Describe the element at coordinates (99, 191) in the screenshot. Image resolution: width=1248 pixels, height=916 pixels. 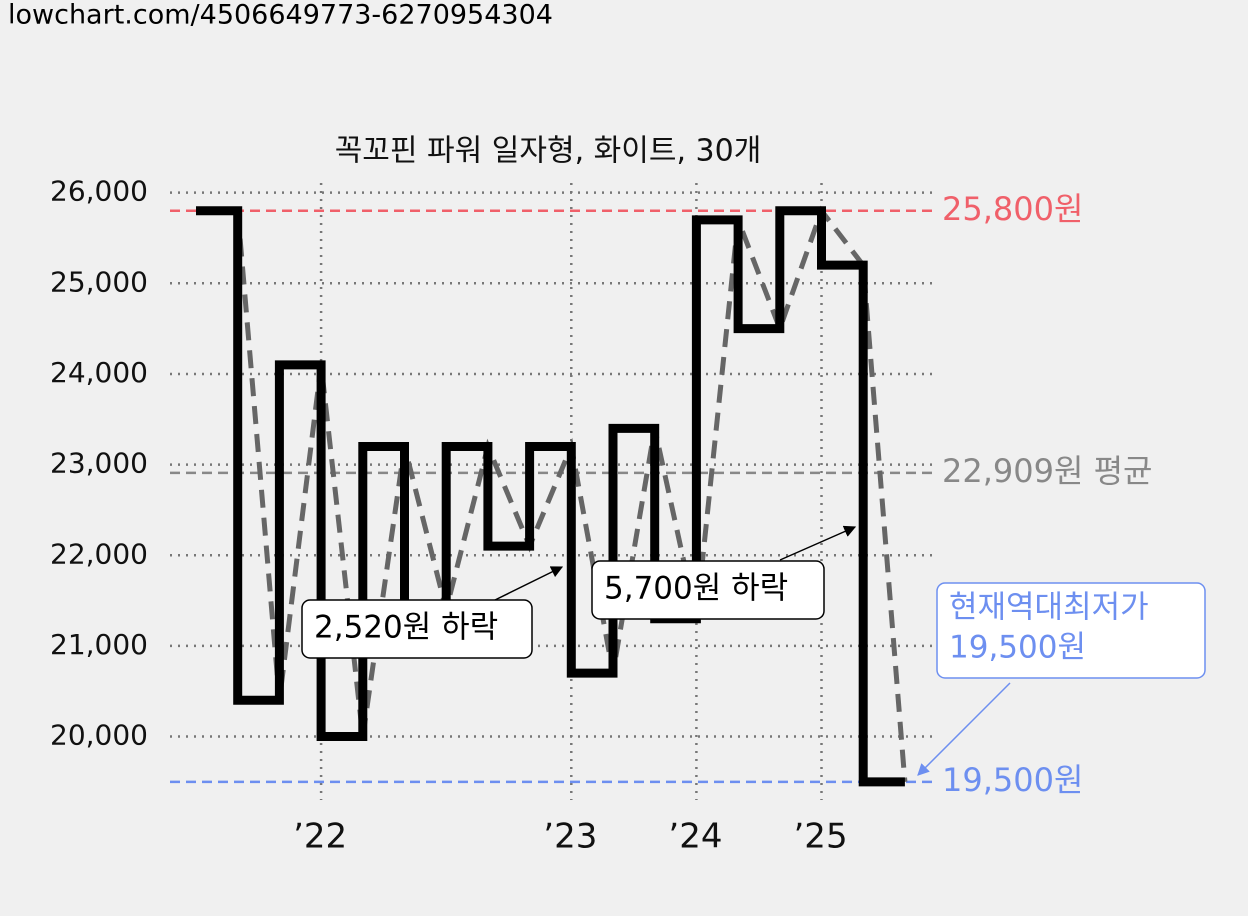
I see `y-tick-label: 26,000` at that location.